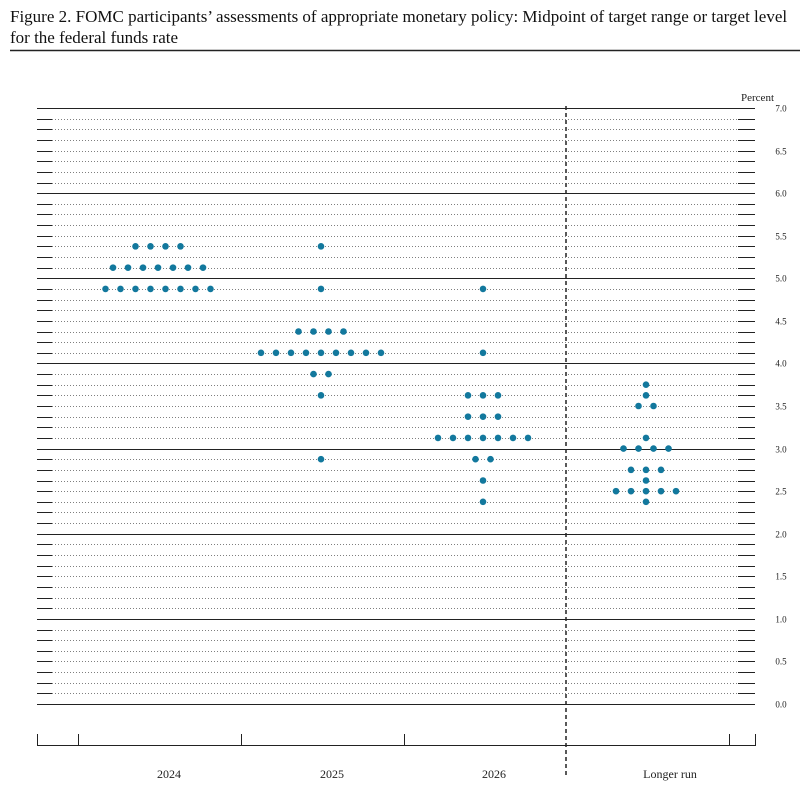 The width and height of the screenshot is (810, 788). I want to click on y-tick-label: 0.0, so click(781, 705).